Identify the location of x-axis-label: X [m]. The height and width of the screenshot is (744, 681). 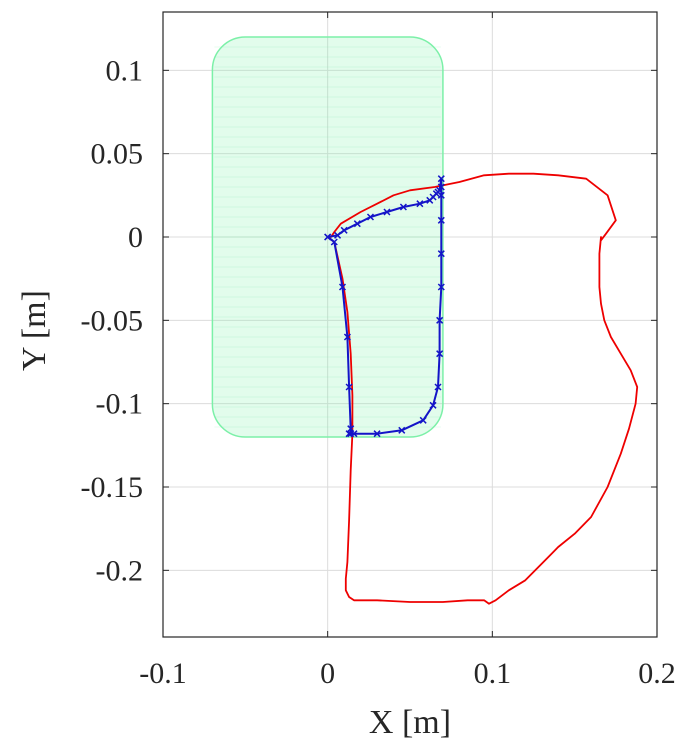
(410, 722).